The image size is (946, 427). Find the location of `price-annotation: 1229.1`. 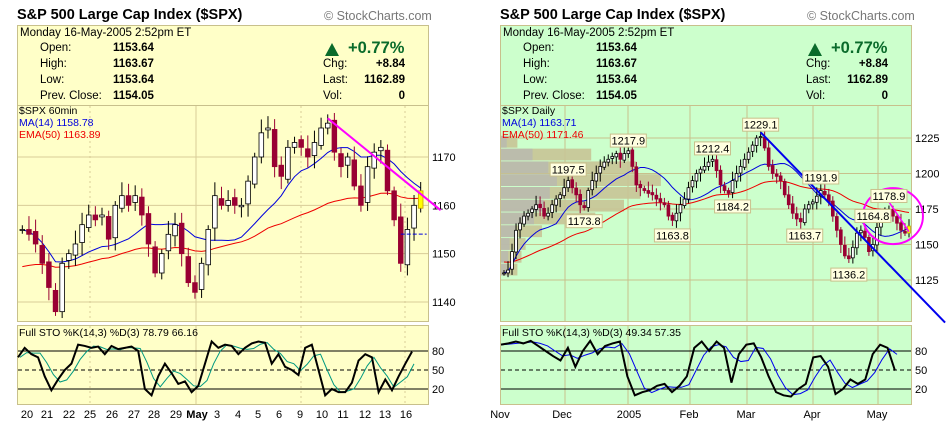

price-annotation: 1229.1 is located at coordinates (761, 126).